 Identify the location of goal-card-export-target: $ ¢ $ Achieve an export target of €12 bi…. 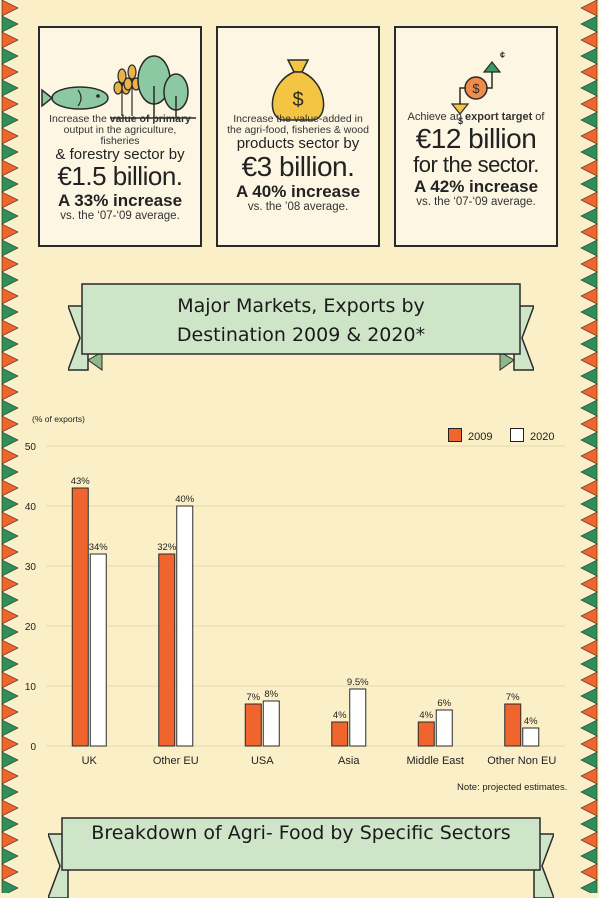
(476, 136).